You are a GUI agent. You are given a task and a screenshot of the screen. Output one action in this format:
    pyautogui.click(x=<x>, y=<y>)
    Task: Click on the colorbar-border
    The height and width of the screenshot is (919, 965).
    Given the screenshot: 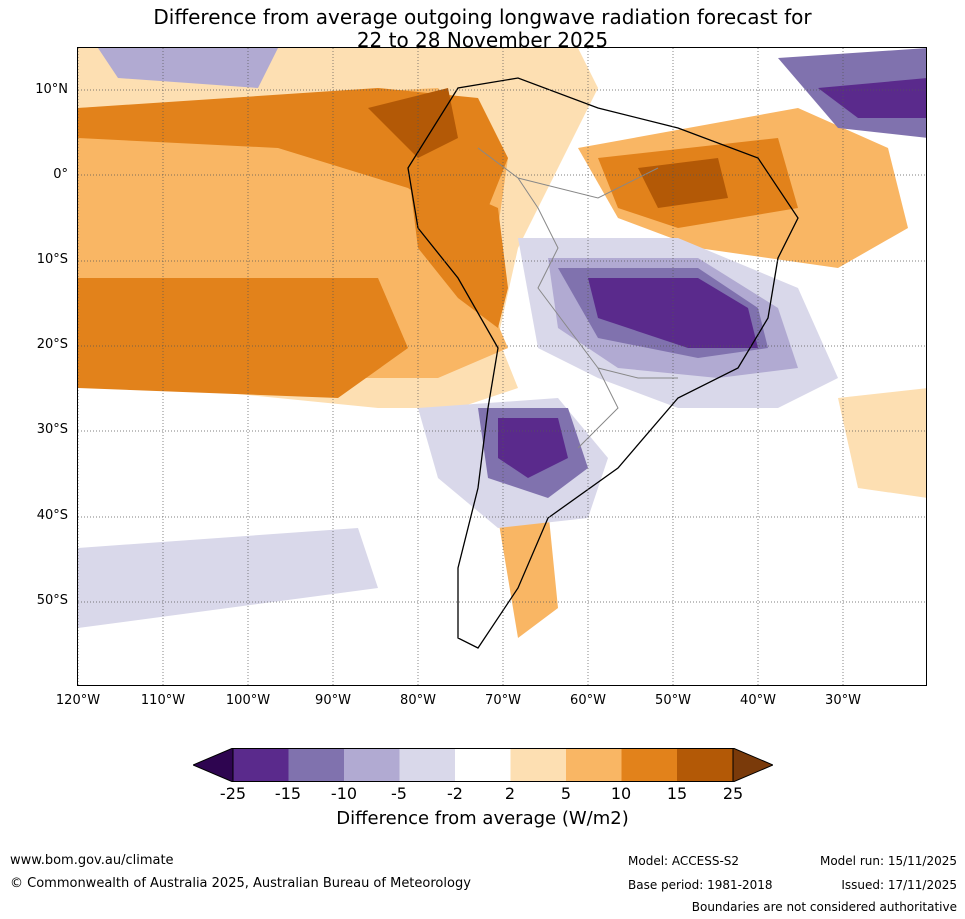 What is the action you would take?
    pyautogui.click(x=483, y=765)
    